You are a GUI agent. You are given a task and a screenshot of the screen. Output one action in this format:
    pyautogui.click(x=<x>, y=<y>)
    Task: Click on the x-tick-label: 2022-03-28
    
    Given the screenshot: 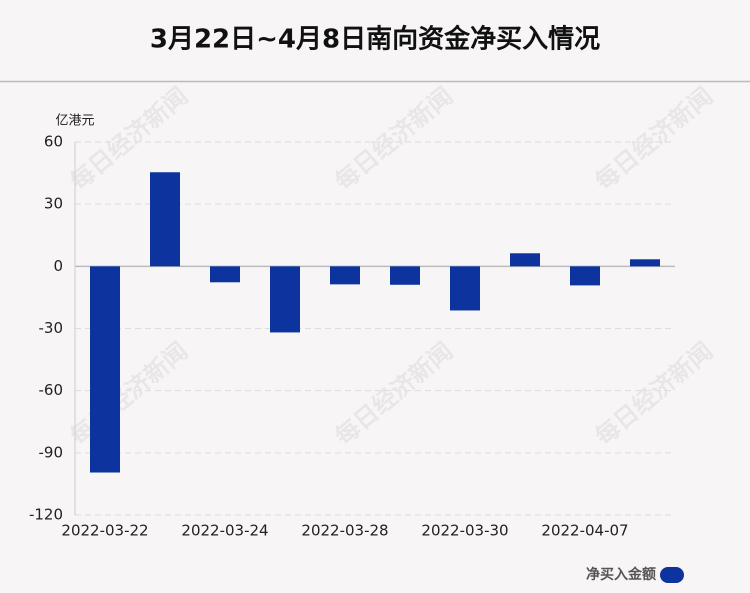 What is the action you would take?
    pyautogui.click(x=344, y=531)
    